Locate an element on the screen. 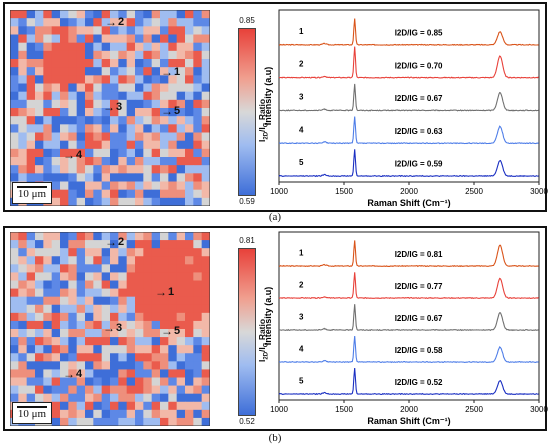 Image resolution: width=550 pixels, height=448 pixels. caption-a: (a) is located at coordinates (275, 217).